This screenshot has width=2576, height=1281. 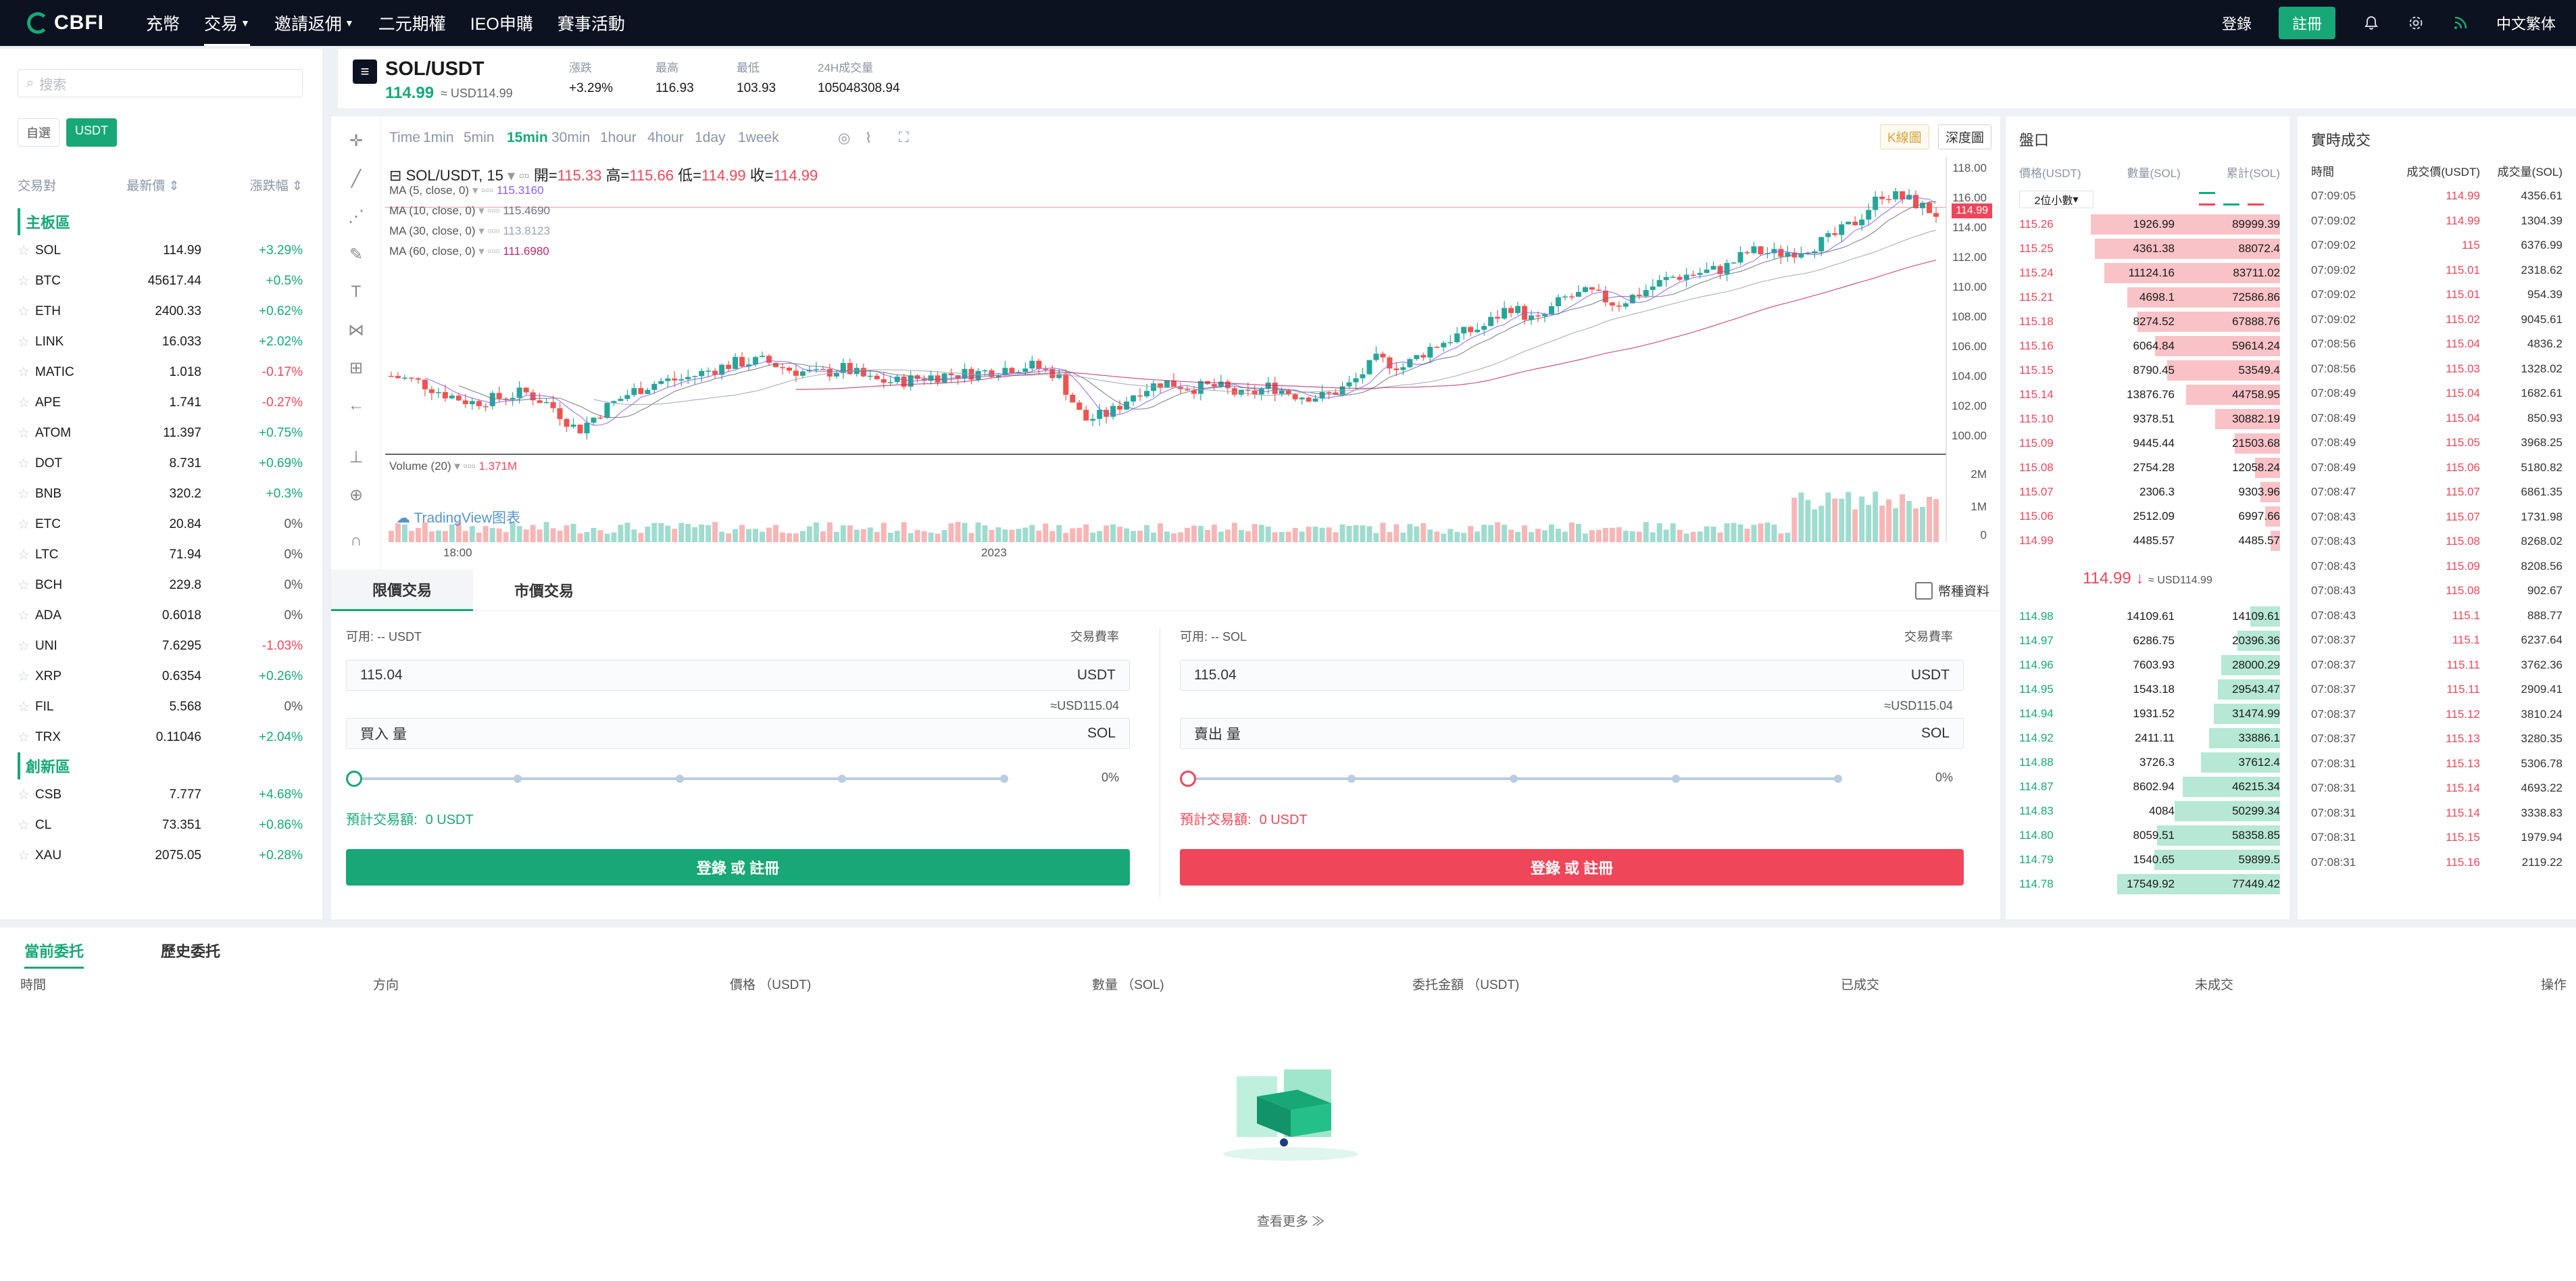 What do you see at coordinates (161, 676) in the screenshot?
I see `market-row: ☆ XRP 0.6354 +0.26%` at bounding box center [161, 676].